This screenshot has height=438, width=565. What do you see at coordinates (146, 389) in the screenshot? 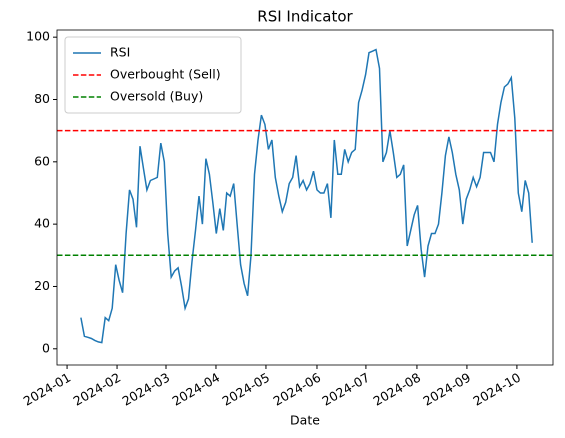
I see `x-tick-label: 2024-03` at bounding box center [146, 389].